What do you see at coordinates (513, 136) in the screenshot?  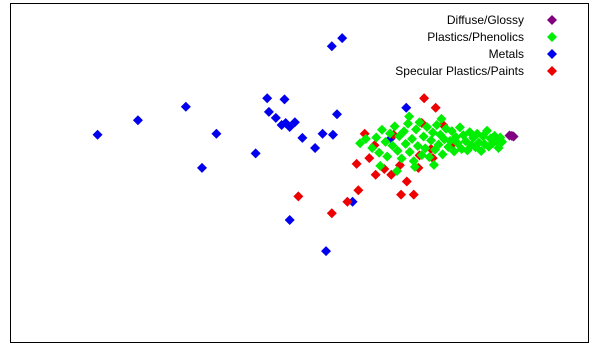 I see `data-point-diffuse-glossy` at bounding box center [513, 136].